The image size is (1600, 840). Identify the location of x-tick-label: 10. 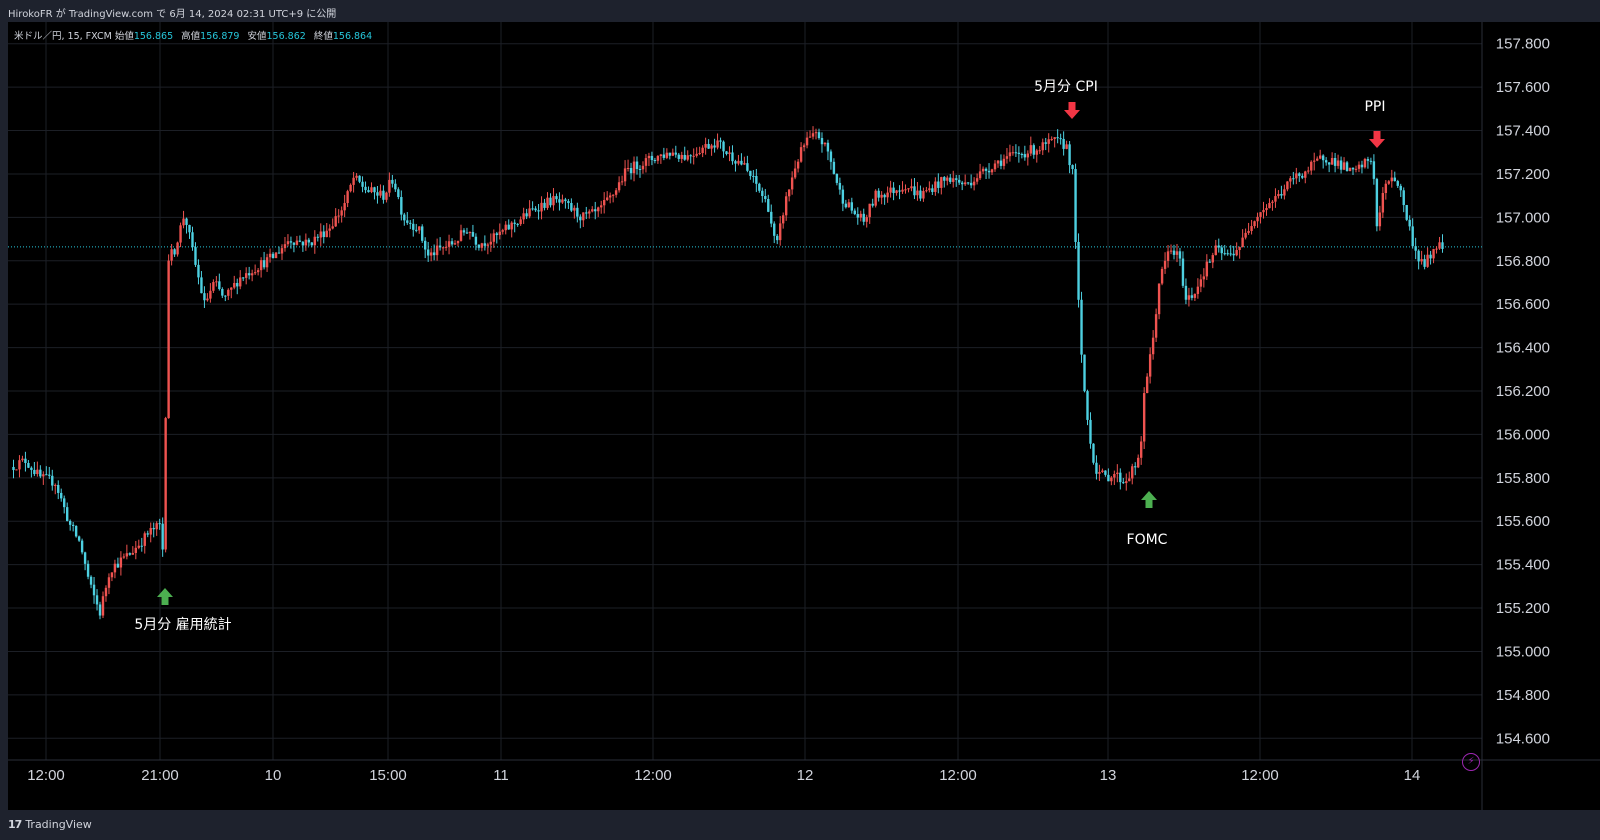
(273, 775).